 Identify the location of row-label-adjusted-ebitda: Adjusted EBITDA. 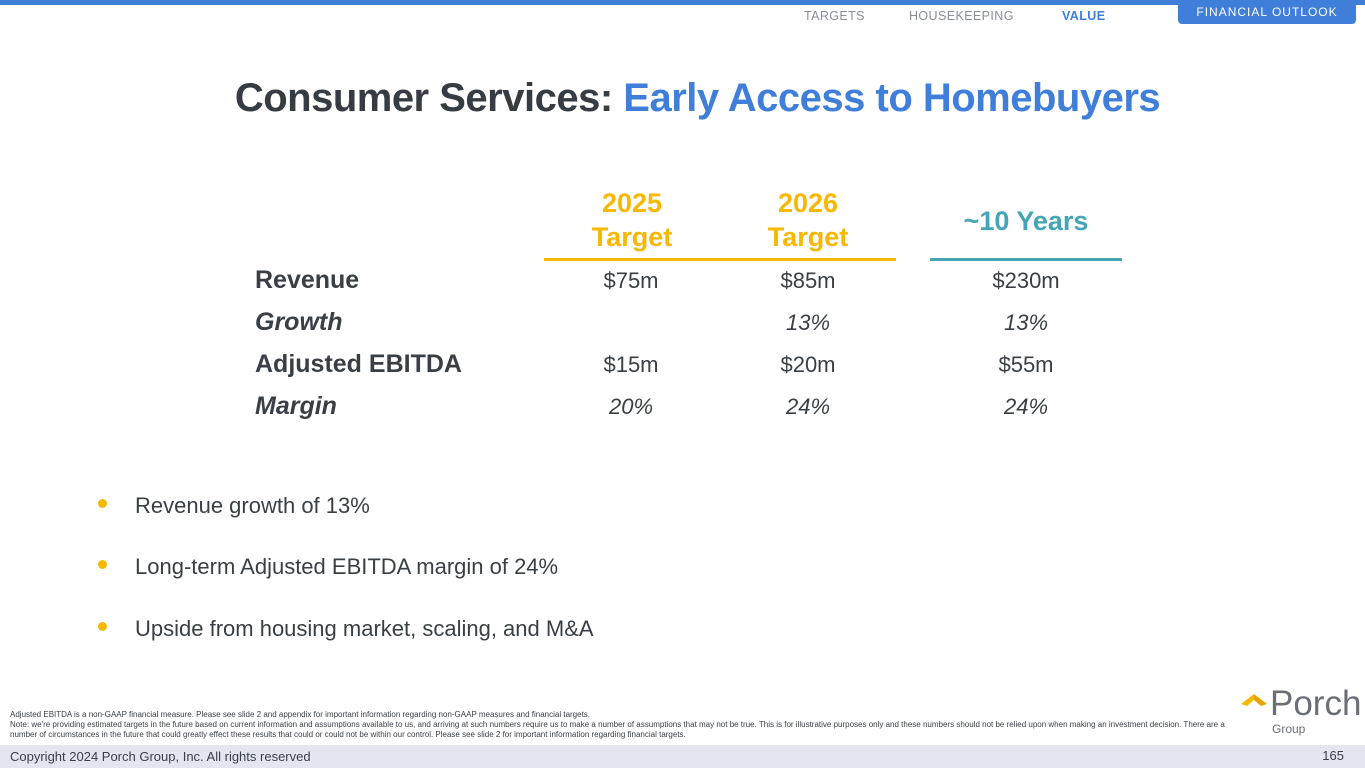
(358, 364).